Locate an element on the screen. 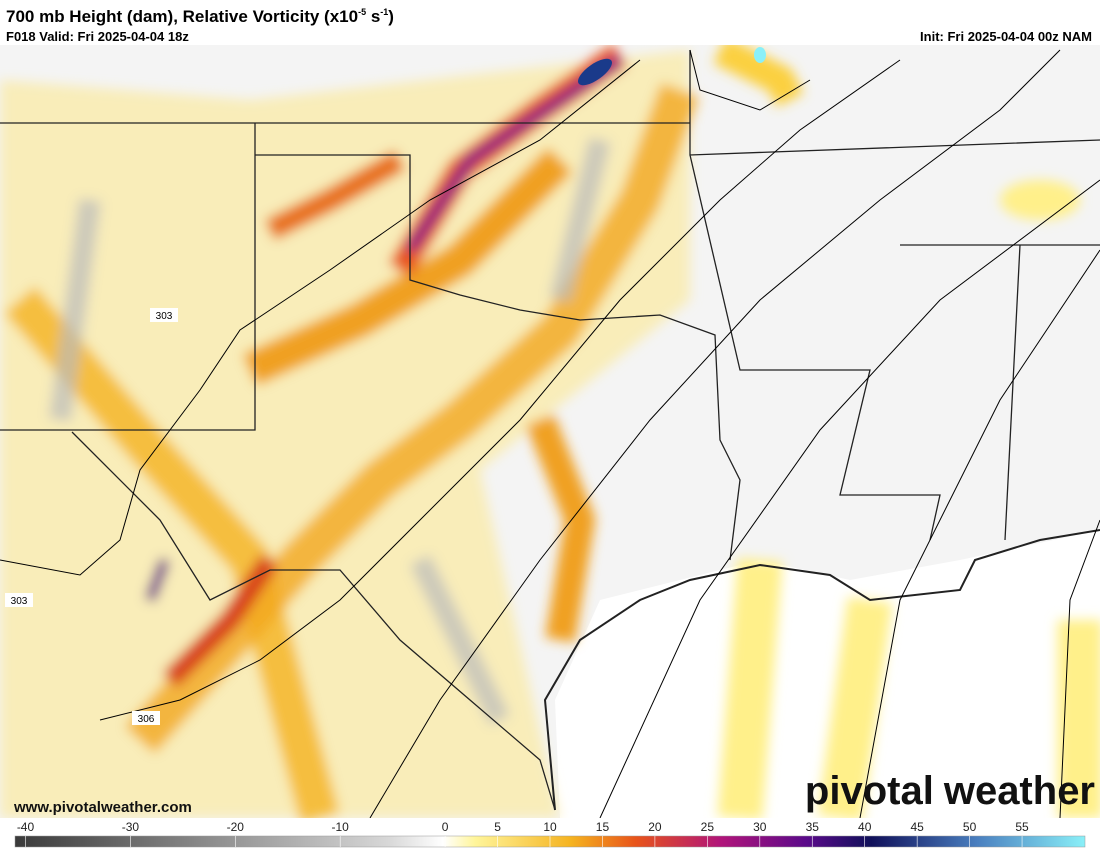  init-time: Init: Fri 2025-04-04 00z NAM is located at coordinates (1006, 36).